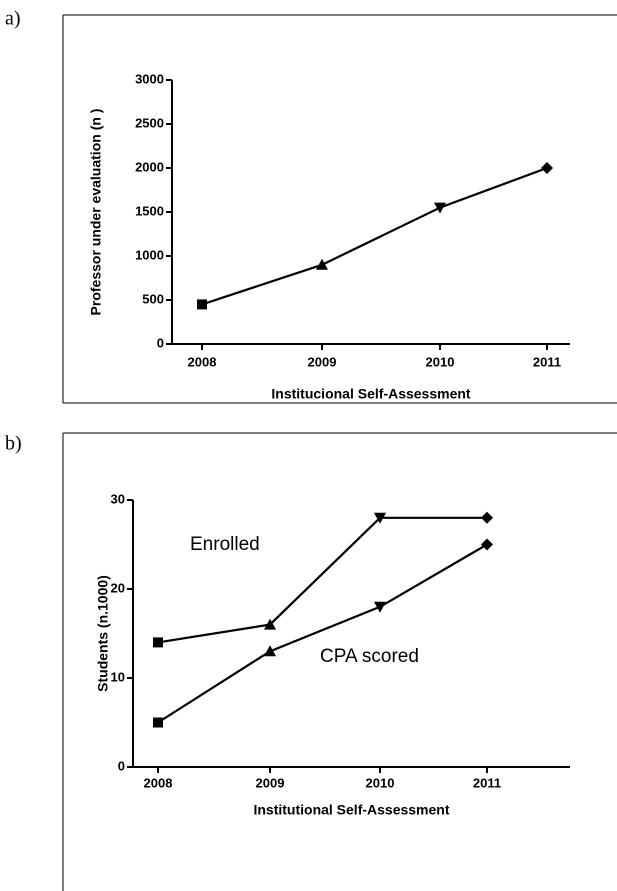  What do you see at coordinates (371, 394) in the screenshot?
I see `x-axis-label: Institucional Self-Assessment` at bounding box center [371, 394].